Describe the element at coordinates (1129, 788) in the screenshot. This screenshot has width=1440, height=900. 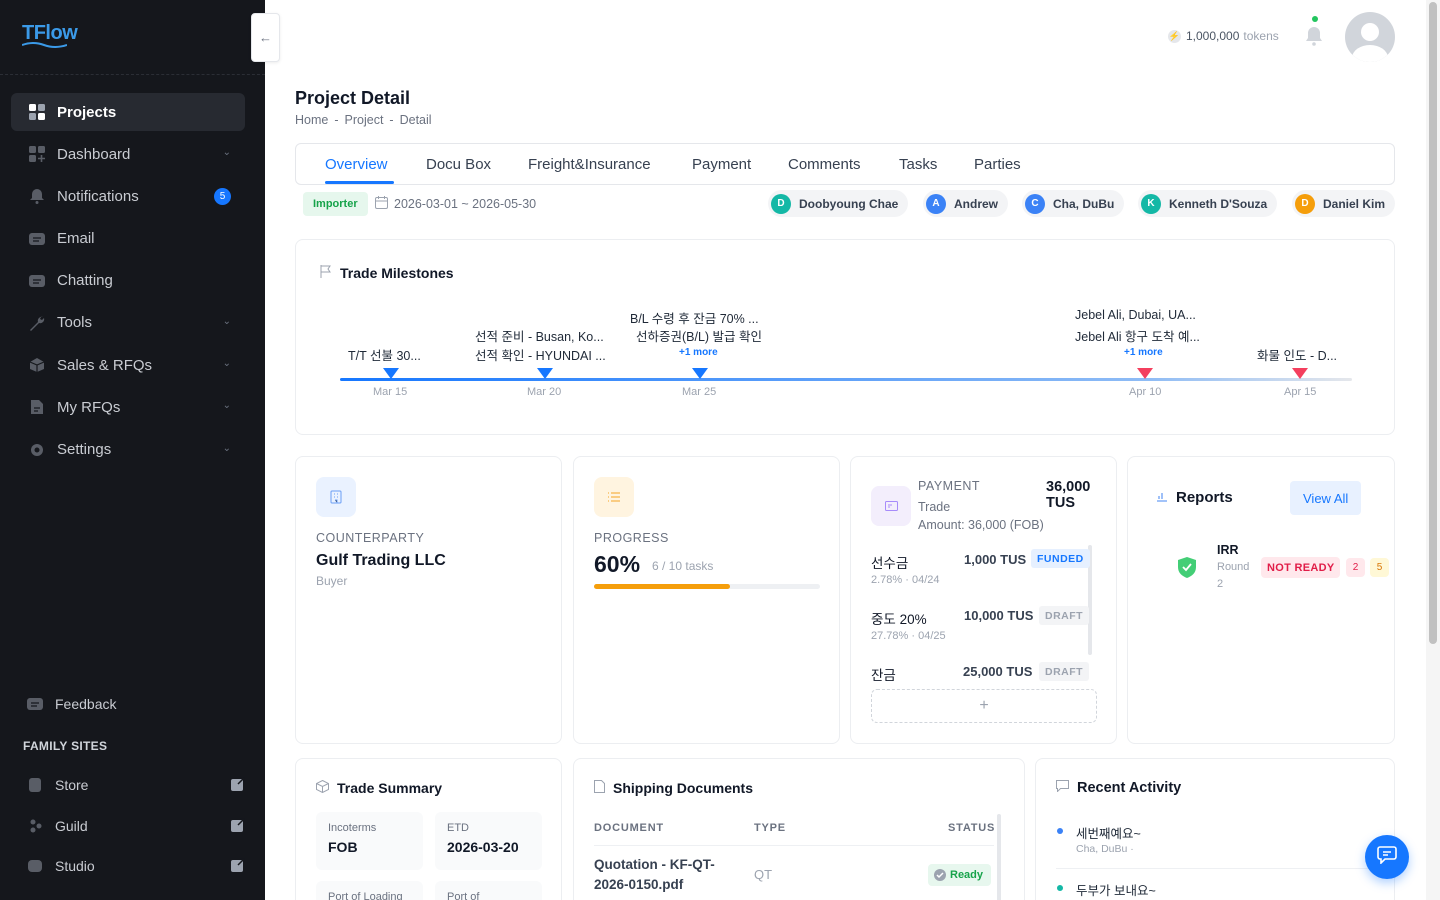
I see `recent-activity-title-text: Recent Activity` at that location.